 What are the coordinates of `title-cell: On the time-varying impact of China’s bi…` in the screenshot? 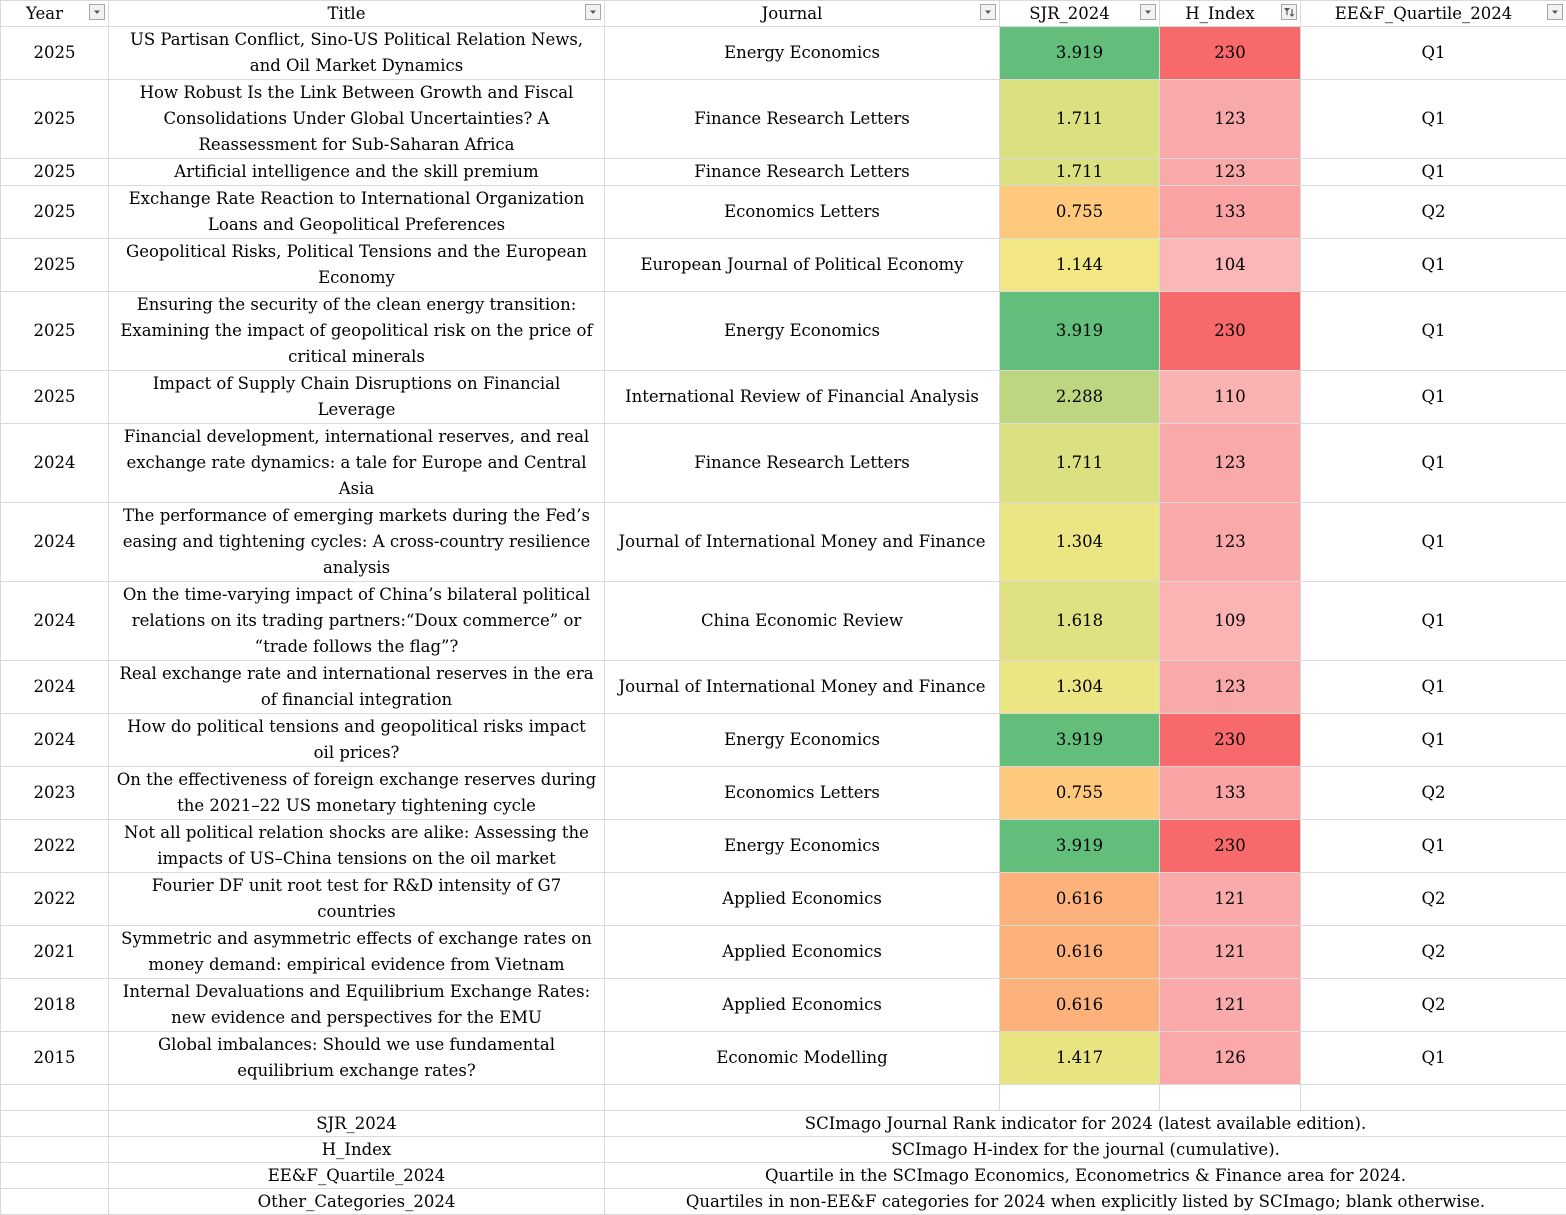 It's located at (357, 621).